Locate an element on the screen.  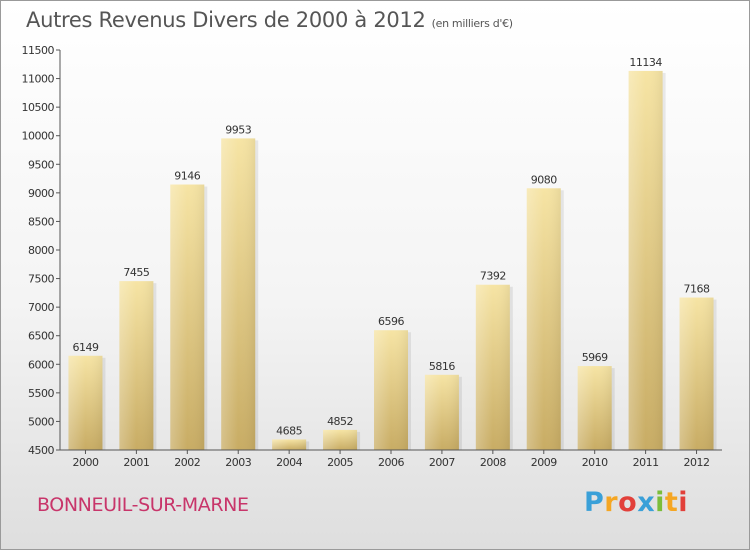
data-label: 9953 is located at coordinates (238, 129).